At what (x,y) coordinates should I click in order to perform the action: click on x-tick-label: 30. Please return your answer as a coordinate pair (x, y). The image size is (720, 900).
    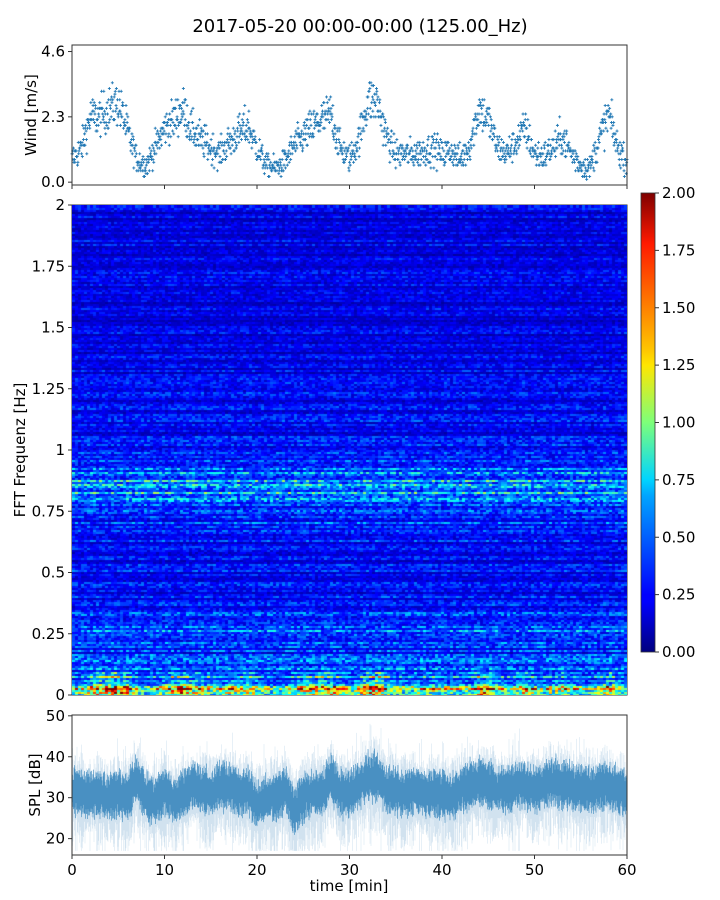
    Looking at the image, I should click on (349, 870).